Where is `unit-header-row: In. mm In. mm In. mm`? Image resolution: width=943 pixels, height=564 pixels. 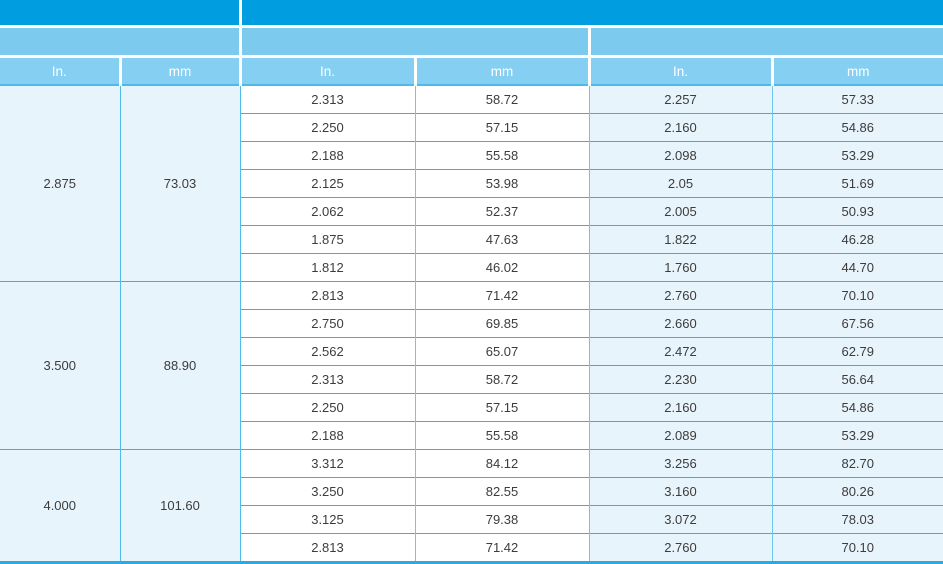
unit-header-row: In. mm In. mm In. mm is located at coordinates (471, 71).